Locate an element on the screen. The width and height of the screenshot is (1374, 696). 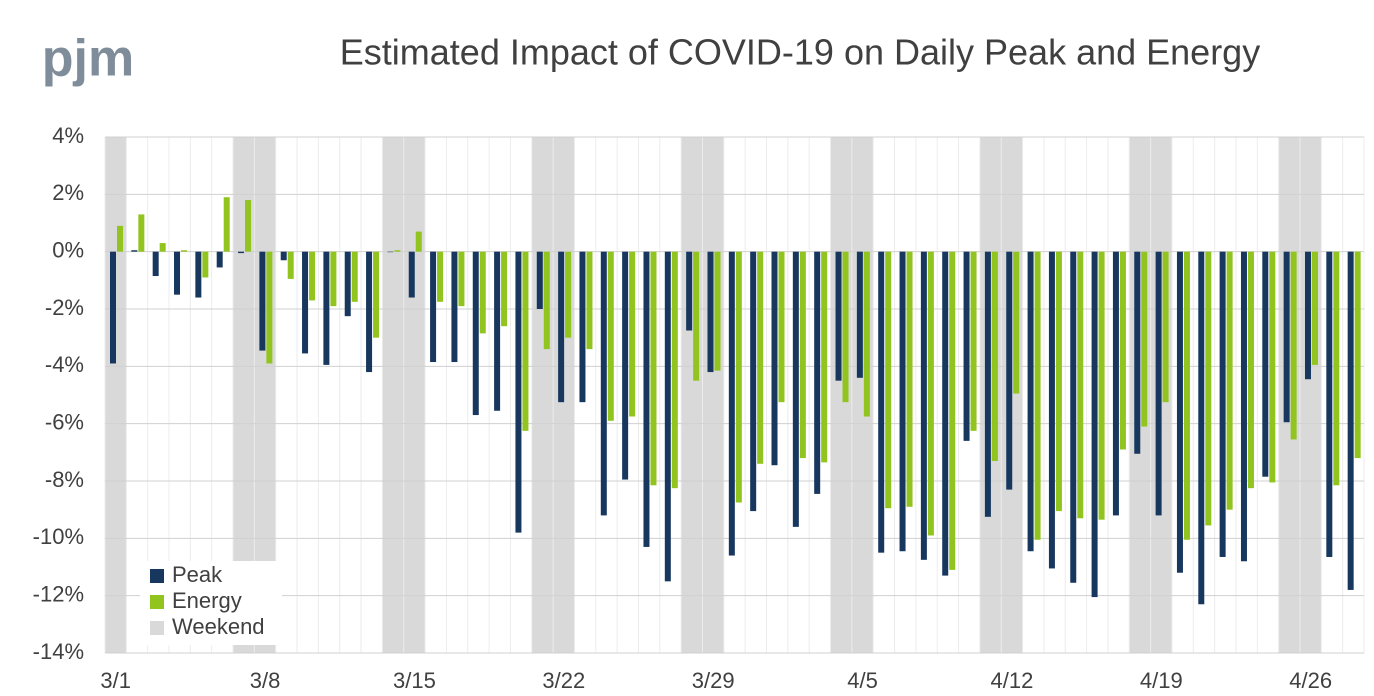
y-tick-label: -12% is located at coordinates (58, 593).